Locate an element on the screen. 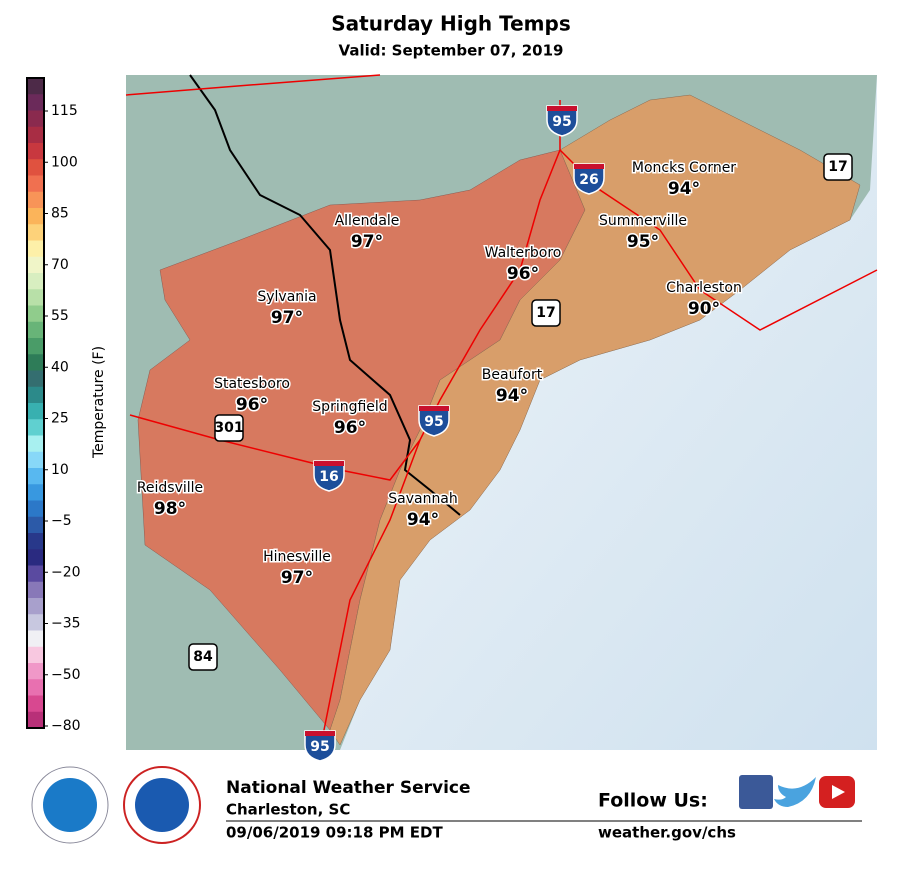  colorbar-tick-label: 55 is located at coordinates (60, 316).